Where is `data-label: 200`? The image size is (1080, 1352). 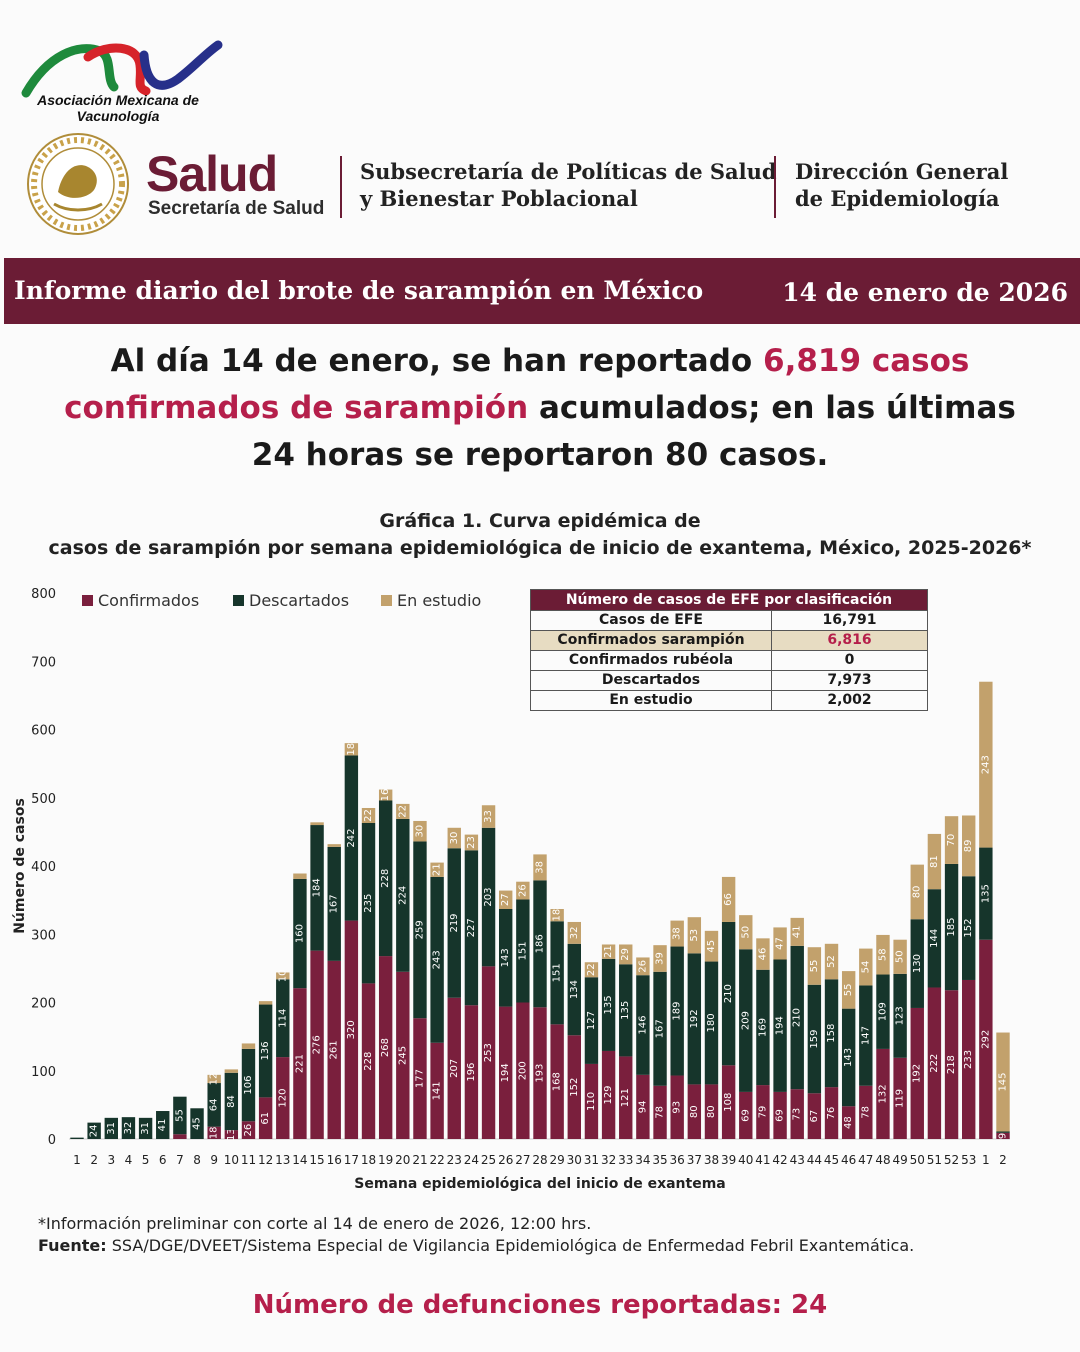 data-label: 200 is located at coordinates (522, 1070).